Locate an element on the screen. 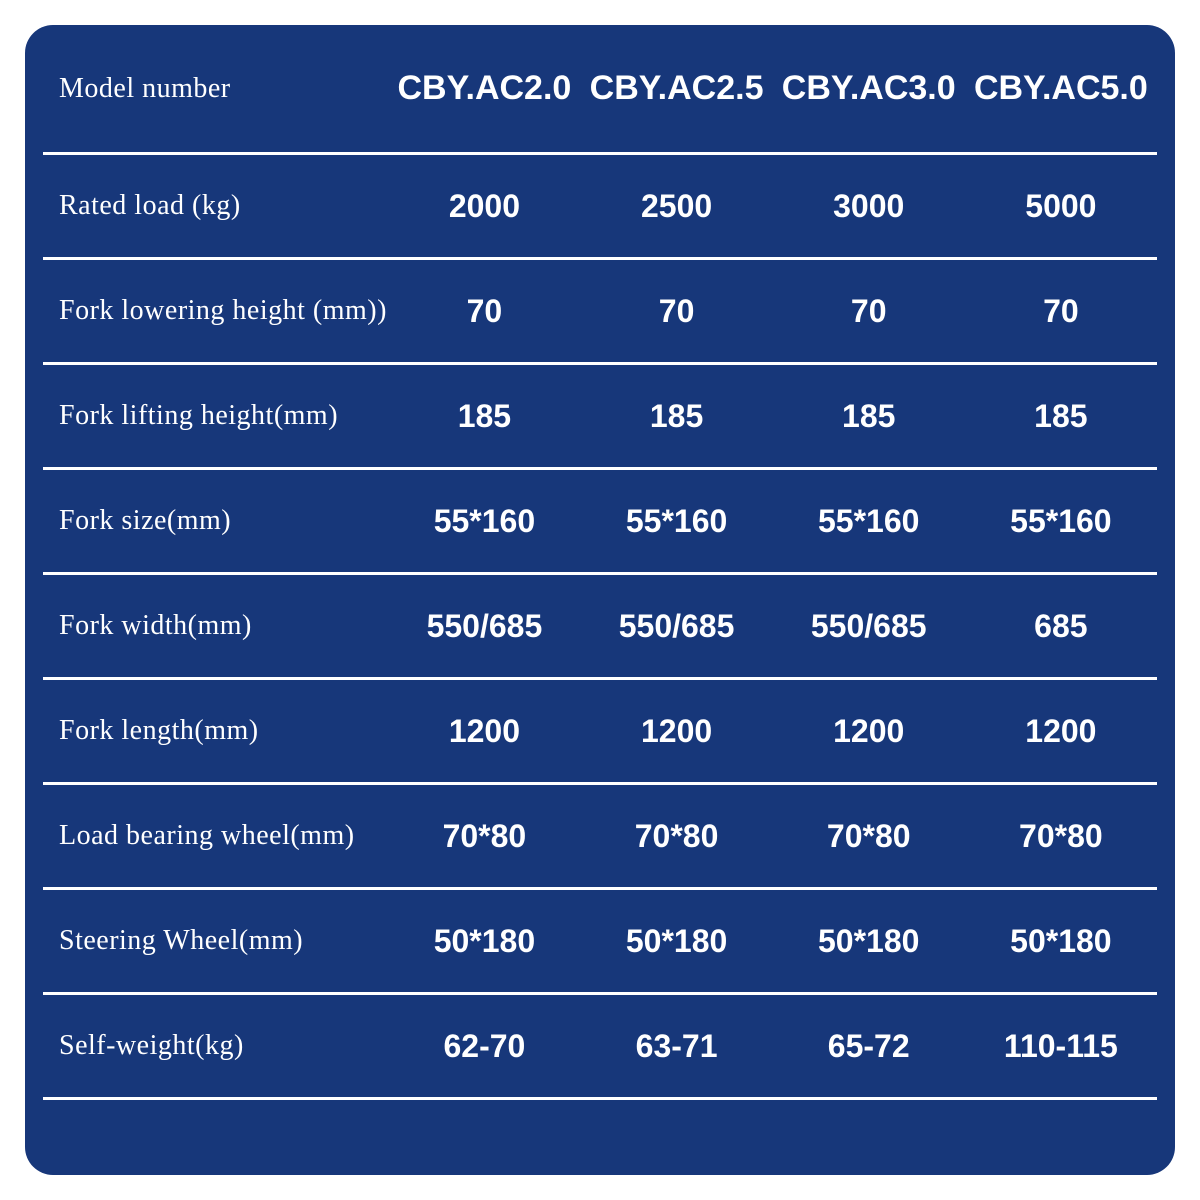  row-label: Fork size(mm) is located at coordinates (145, 520).